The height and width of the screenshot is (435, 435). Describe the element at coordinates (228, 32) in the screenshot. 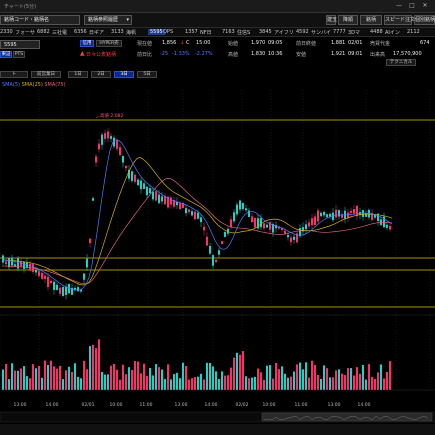

I see `ticker-item: 7163` at that location.